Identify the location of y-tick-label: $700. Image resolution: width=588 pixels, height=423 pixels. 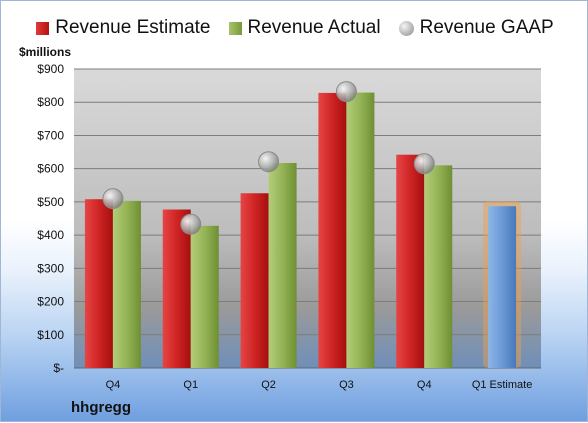
(50, 135).